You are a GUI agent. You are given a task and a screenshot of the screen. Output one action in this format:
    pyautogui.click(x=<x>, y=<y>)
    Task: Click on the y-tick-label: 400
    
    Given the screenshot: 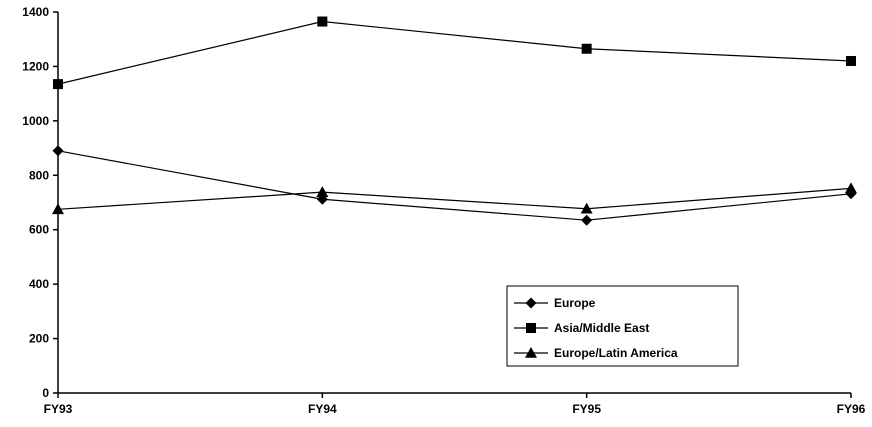 What is the action you would take?
    pyautogui.click(x=39, y=284)
    